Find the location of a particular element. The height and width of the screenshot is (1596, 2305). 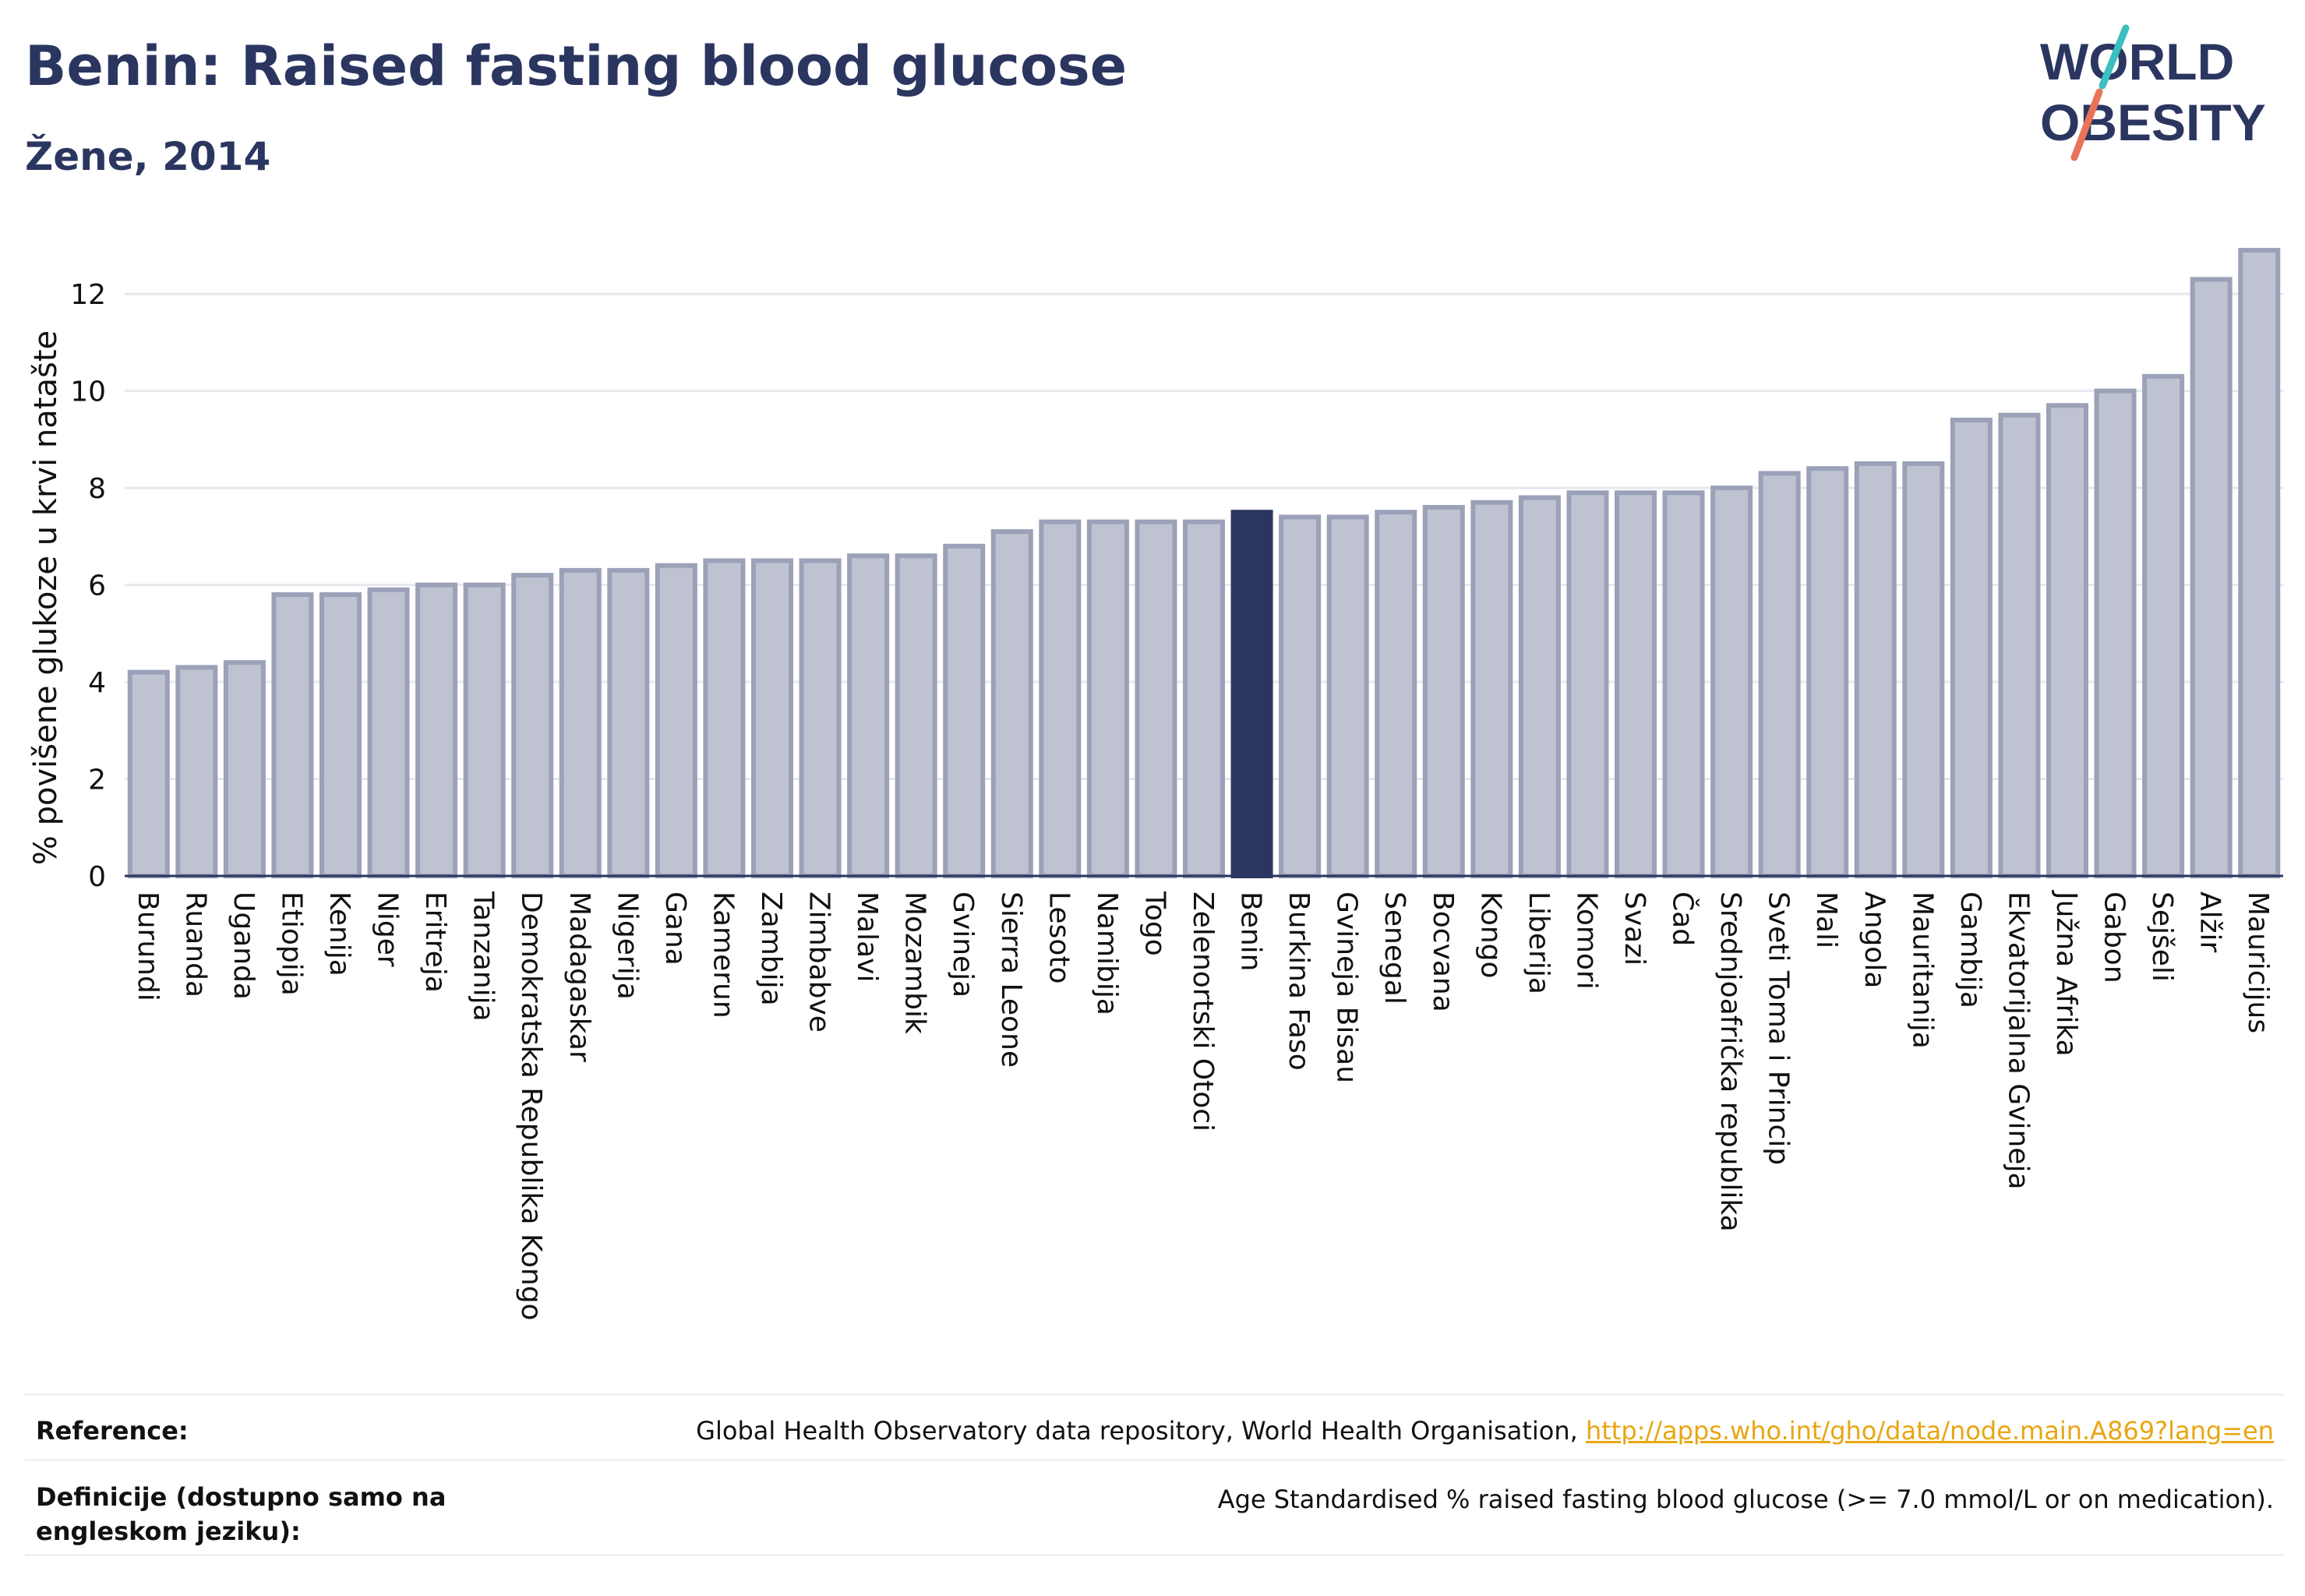

x-tick-label: Namibija is located at coordinates (1107, 953).